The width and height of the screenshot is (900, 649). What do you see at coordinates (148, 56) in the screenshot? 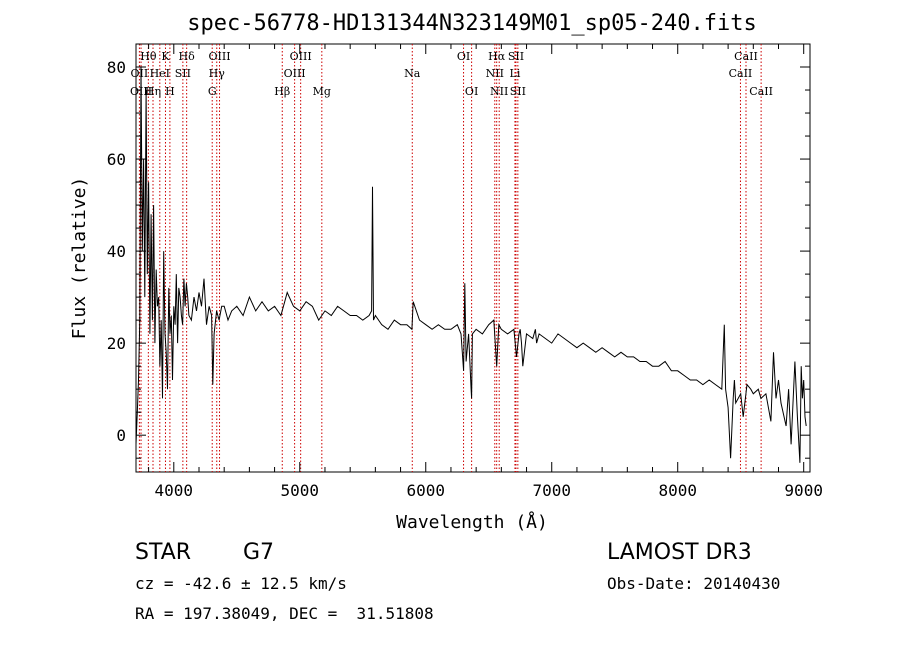
I see `line-label-0: Hθ` at bounding box center [148, 56].